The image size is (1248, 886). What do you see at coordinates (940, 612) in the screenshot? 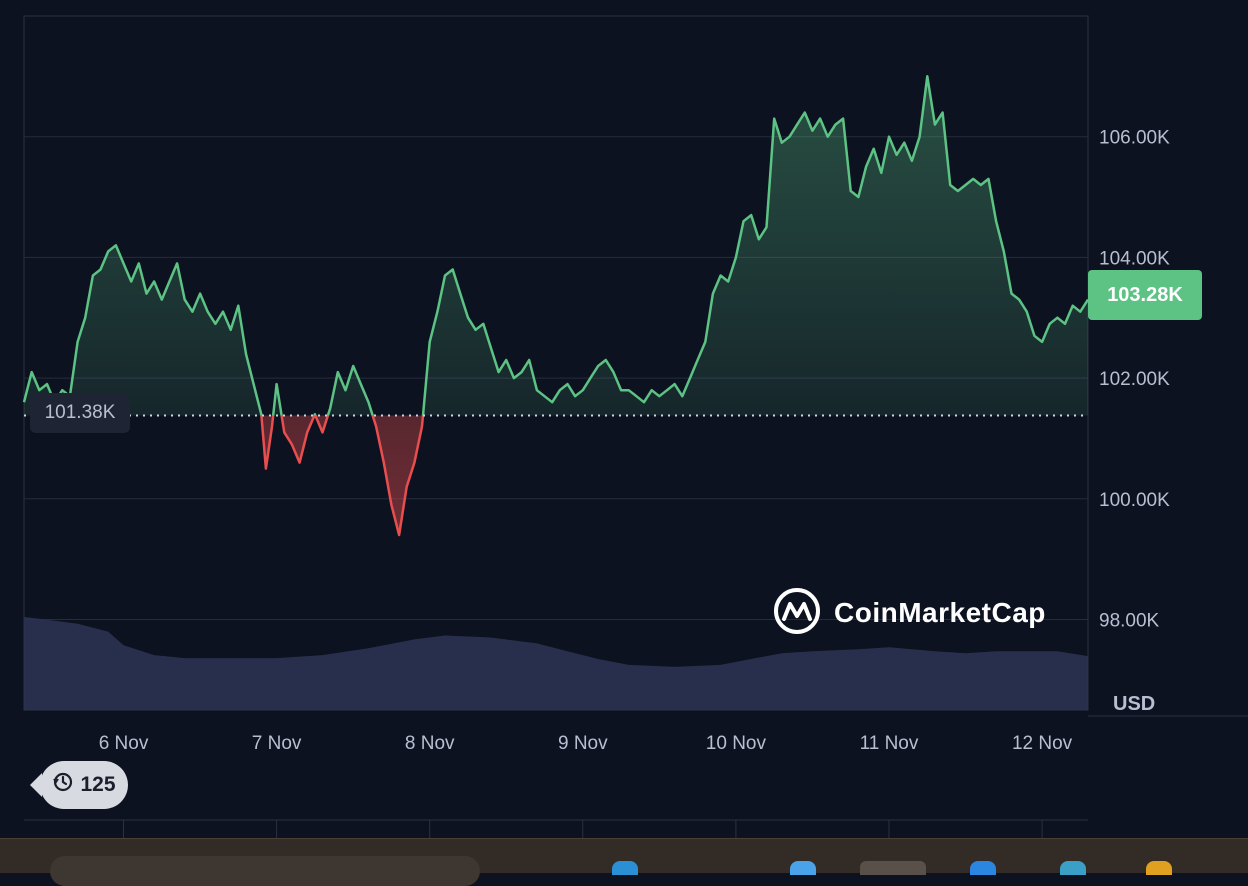
I see `watermark-text: CoinMarketCap` at bounding box center [940, 612].